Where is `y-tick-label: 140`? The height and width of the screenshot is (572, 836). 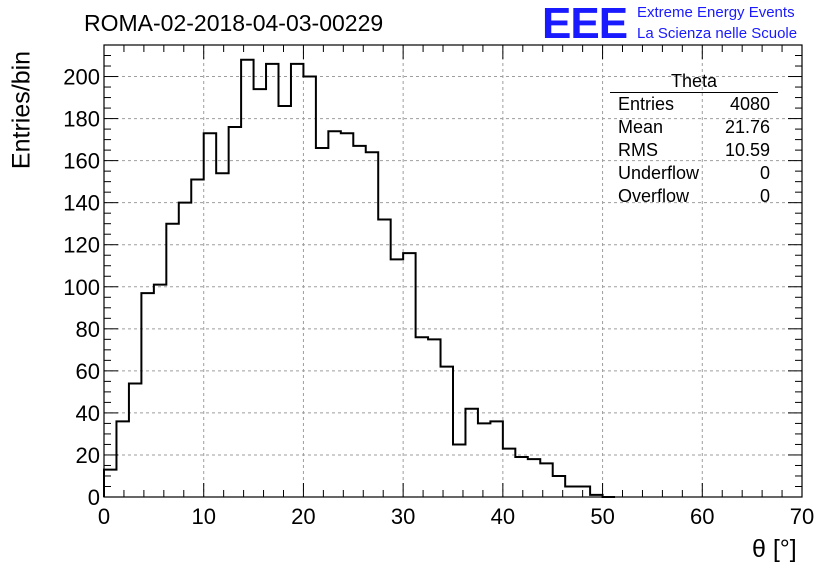
y-tick-label: 140 is located at coordinates (81, 203).